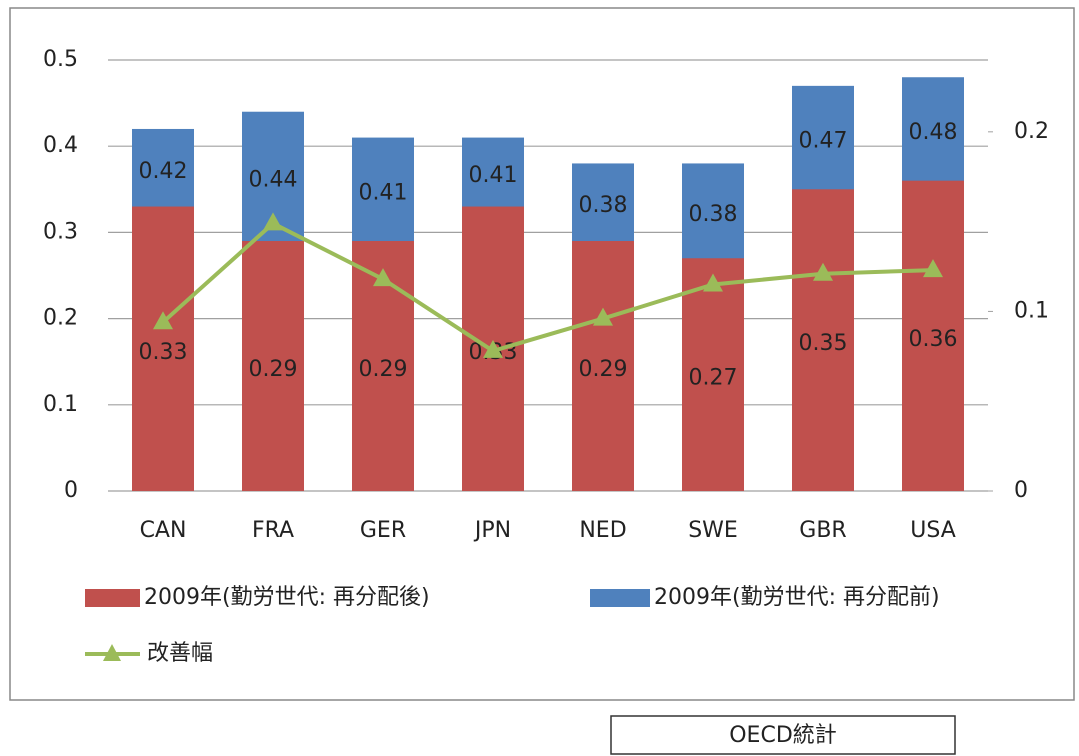 The image size is (1079, 756). I want to click on y2-tick-label: 0.1, so click(1031, 310).